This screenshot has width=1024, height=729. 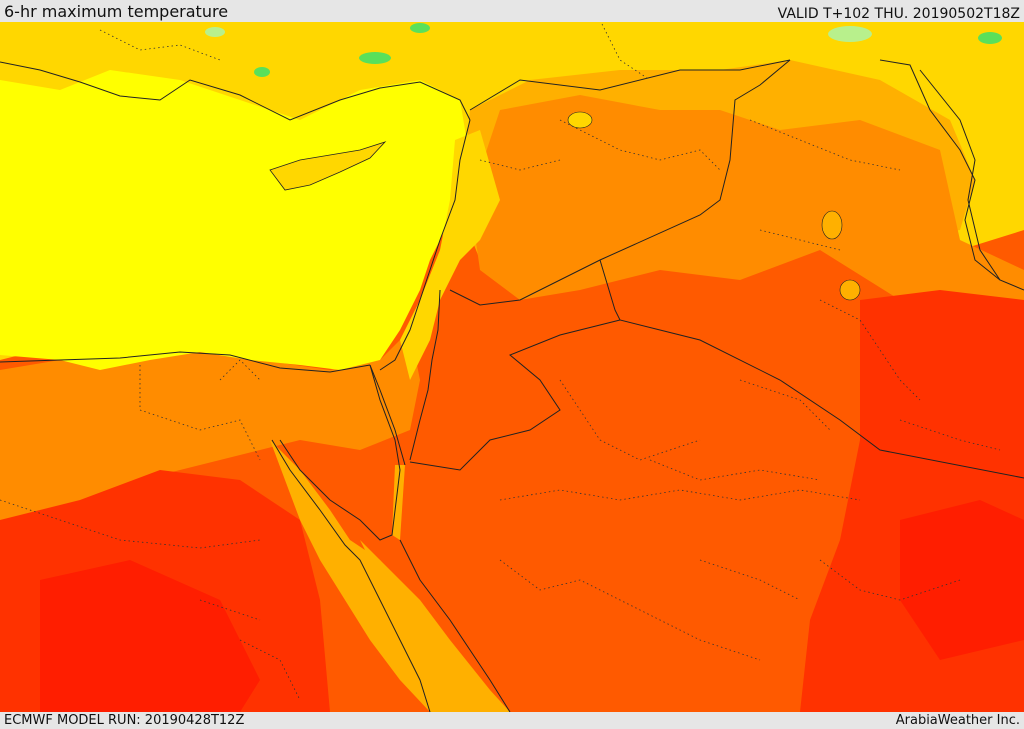 I want to click on model-run-label: ECMWF MODEL RUN: 20190428T12Z, so click(x=124, y=720).